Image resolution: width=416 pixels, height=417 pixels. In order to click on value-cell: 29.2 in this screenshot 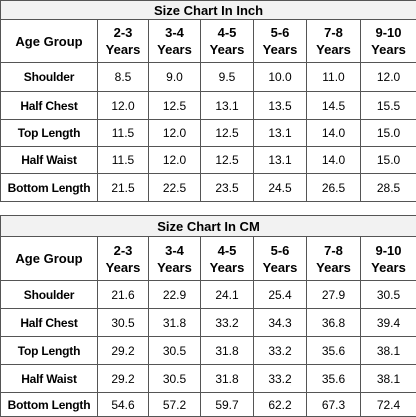, I will do `click(123, 351)`.